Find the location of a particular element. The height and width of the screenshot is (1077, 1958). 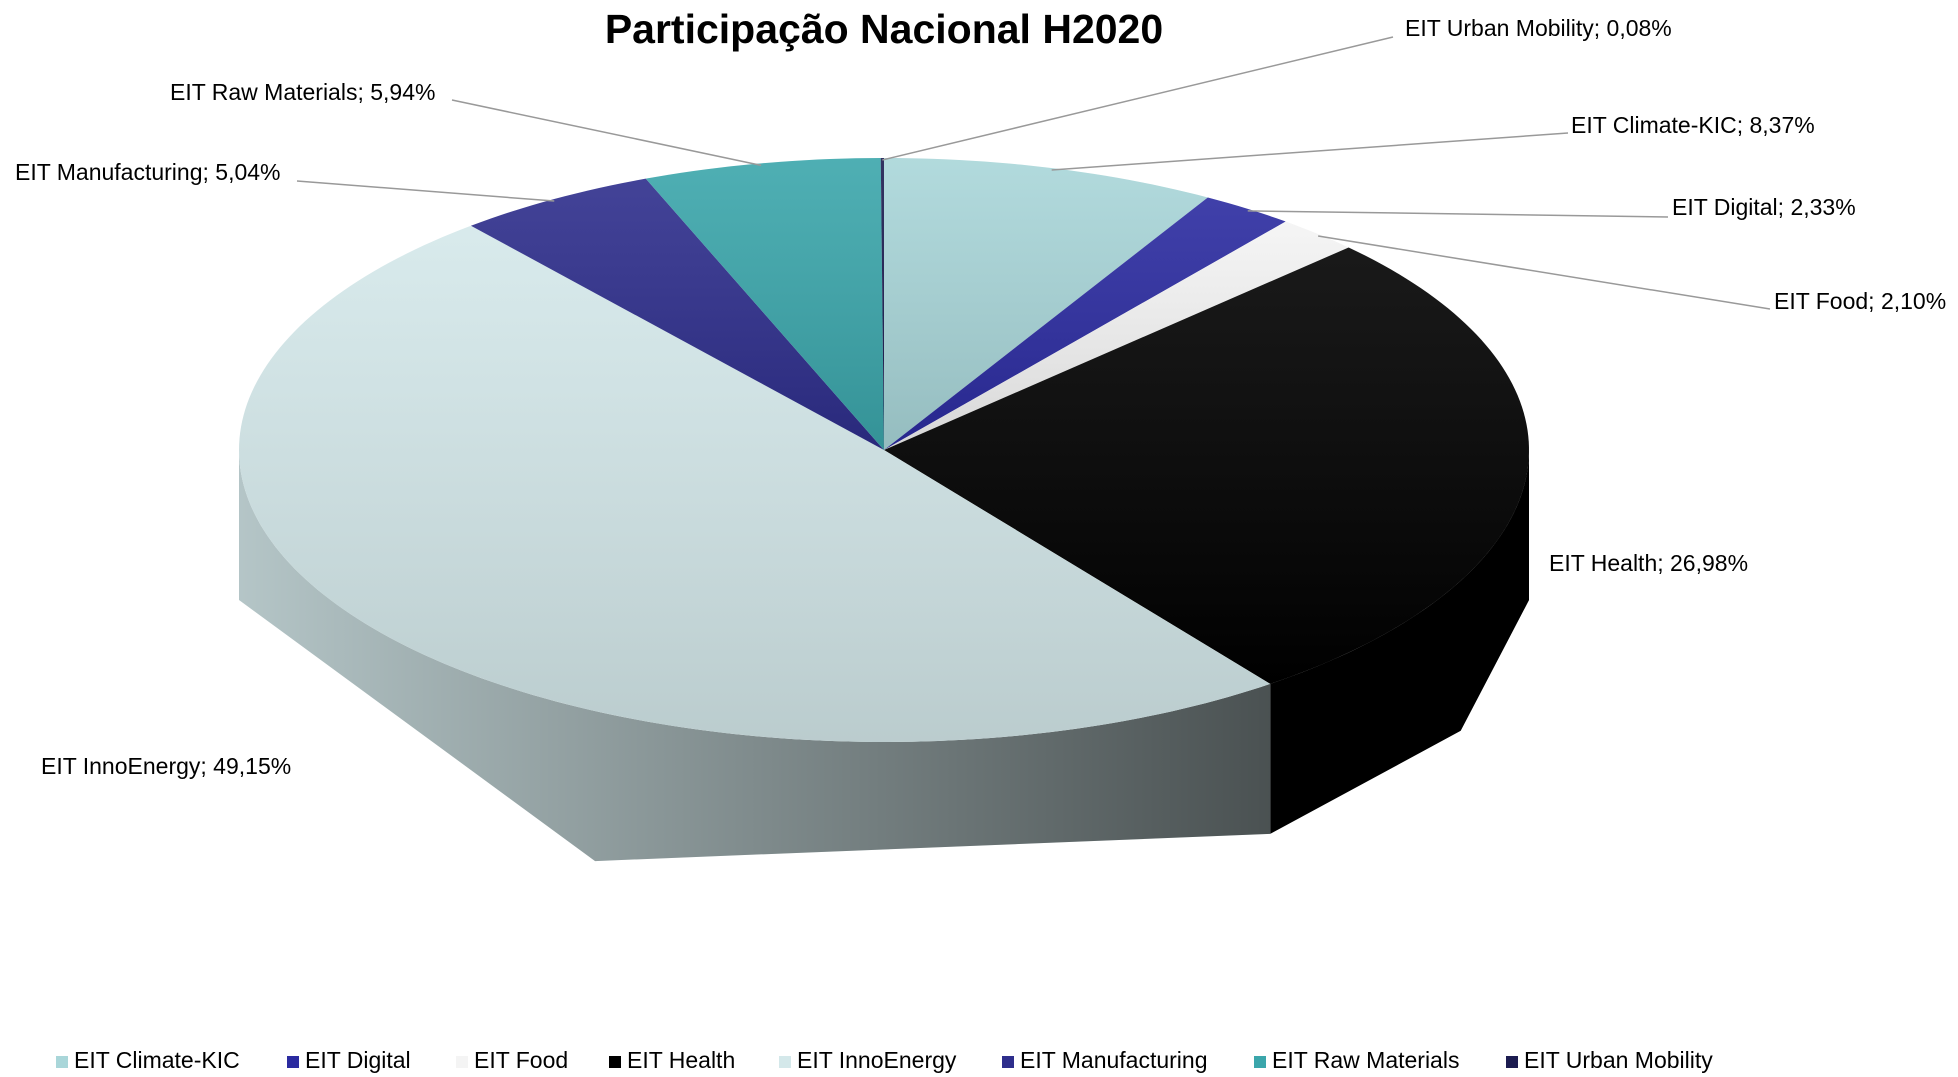

data-label: EIT Raw Materials; 5,94% is located at coordinates (302, 92).